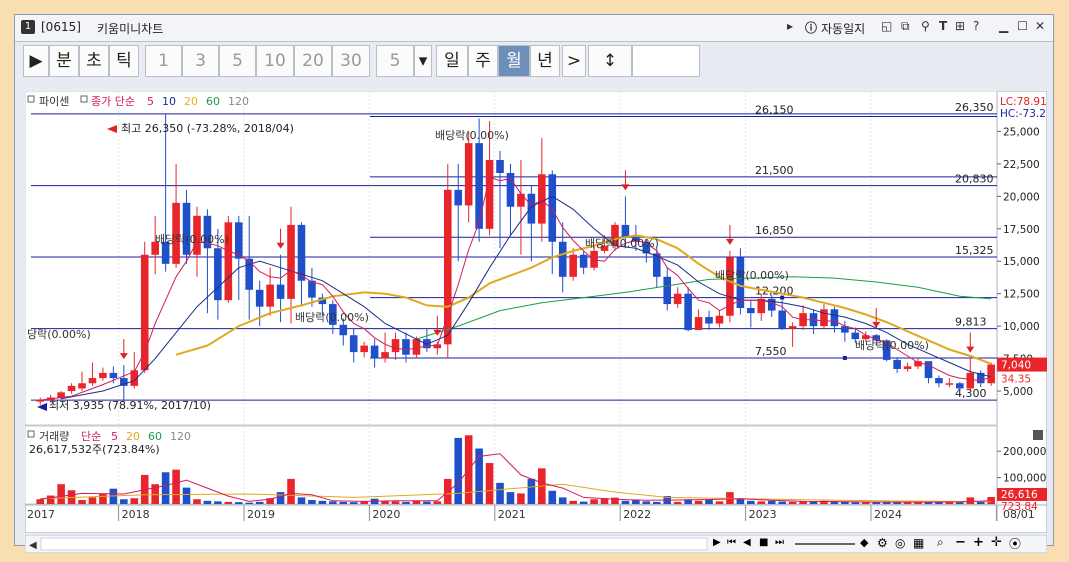  What do you see at coordinates (882, 543) in the screenshot?
I see `settings-icon: ⚙` at bounding box center [882, 543].